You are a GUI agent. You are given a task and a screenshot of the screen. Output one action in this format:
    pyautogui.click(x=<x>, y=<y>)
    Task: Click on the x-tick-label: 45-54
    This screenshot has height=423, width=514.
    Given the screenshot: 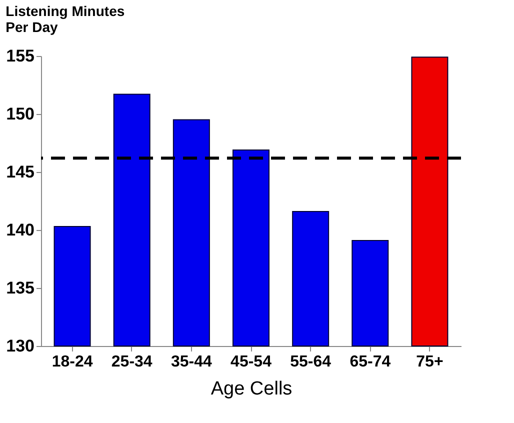 What is the action you would take?
    pyautogui.click(x=251, y=362)
    